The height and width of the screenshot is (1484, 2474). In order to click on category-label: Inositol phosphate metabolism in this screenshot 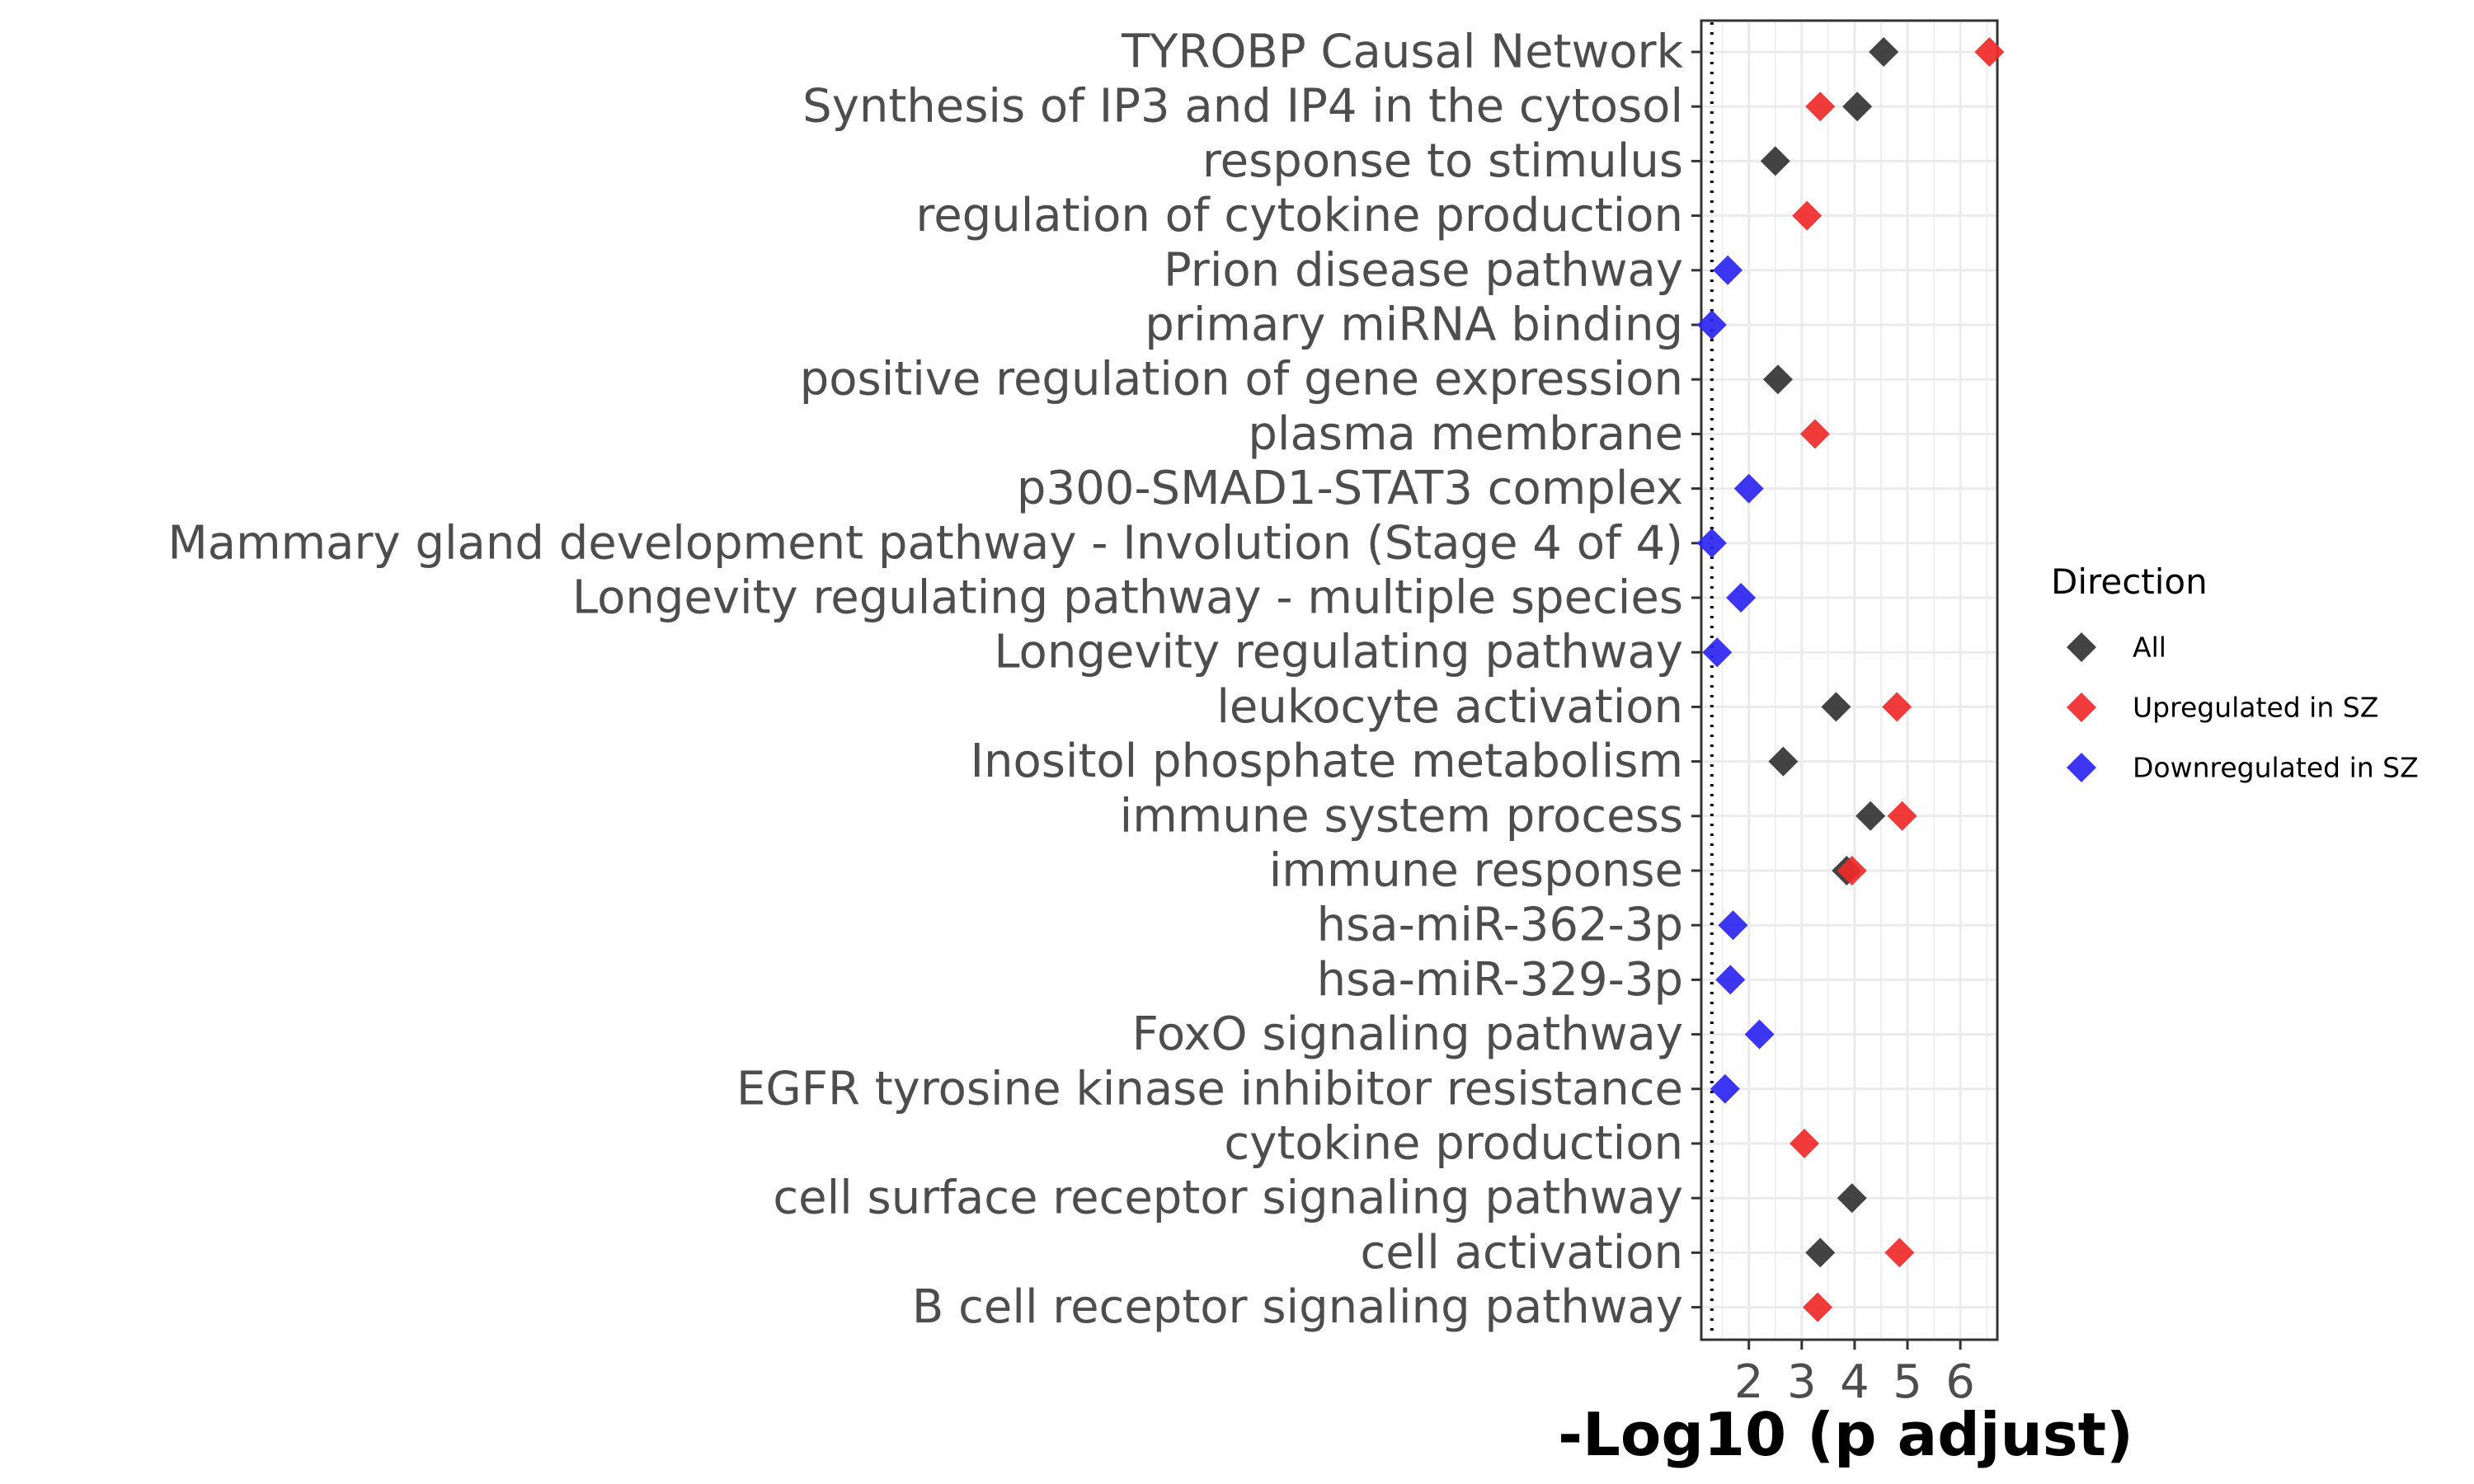, I will do `click(1326, 761)`.